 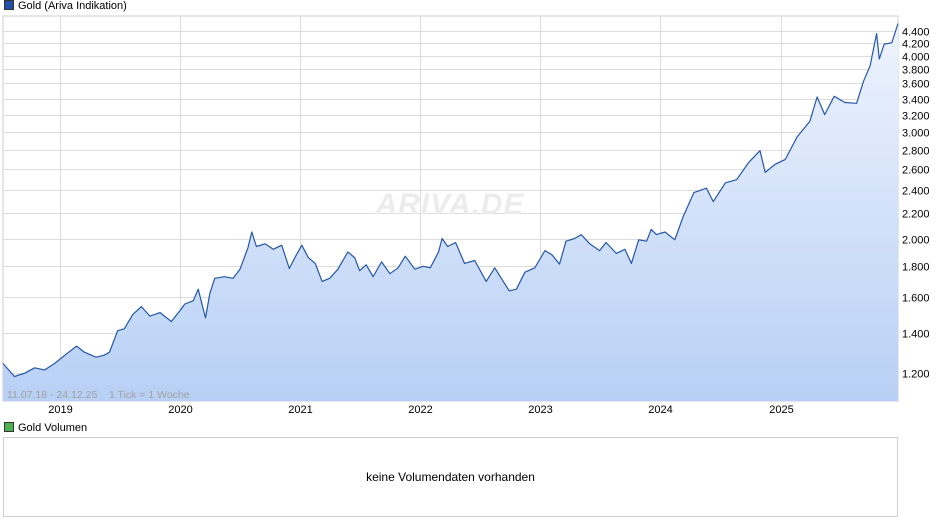 What do you see at coordinates (60, 410) in the screenshot?
I see `x-tick-label: 2019` at bounding box center [60, 410].